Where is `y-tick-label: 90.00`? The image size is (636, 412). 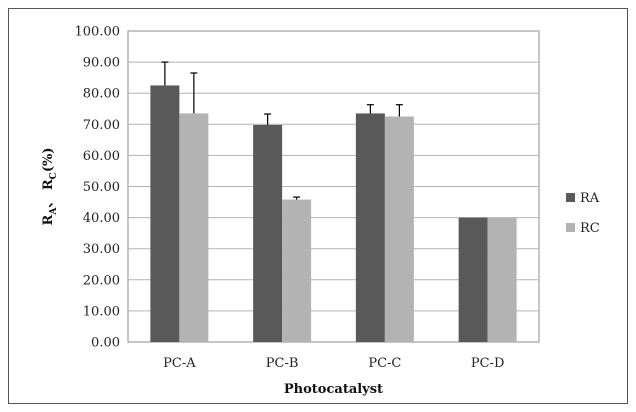 y-tick-label: 90.00 is located at coordinates (101, 63).